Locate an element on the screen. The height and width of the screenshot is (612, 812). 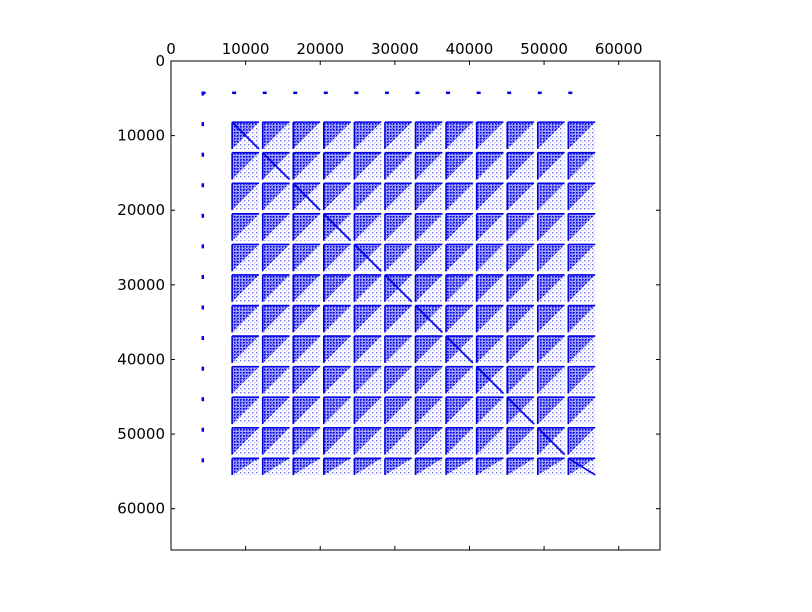
y-tick-label: 20000 is located at coordinates (141, 210).